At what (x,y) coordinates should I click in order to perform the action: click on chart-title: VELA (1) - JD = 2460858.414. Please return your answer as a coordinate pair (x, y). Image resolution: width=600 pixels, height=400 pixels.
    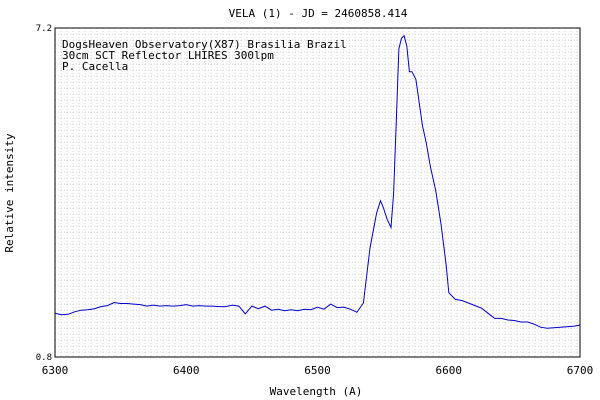
    Looking at the image, I should click on (318, 13).